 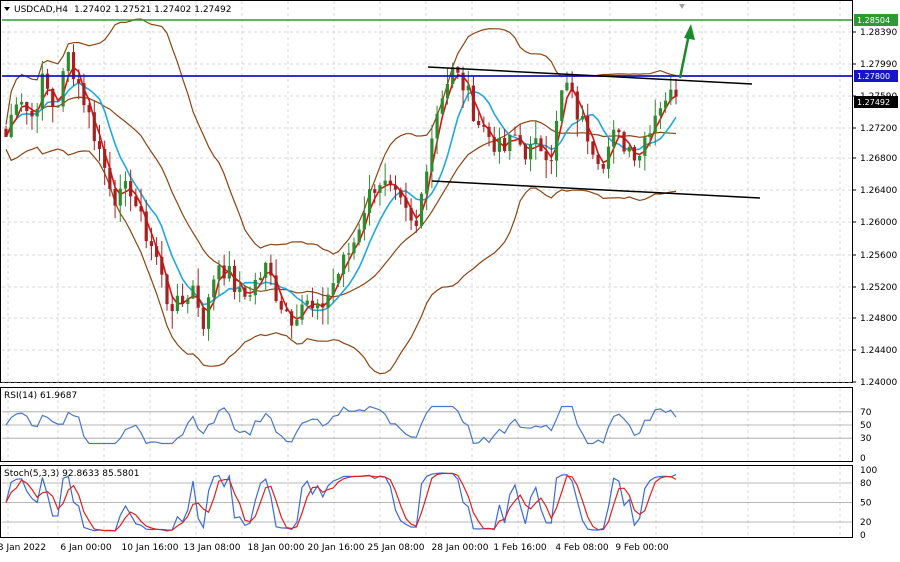 I want to click on lower-trend-line, so click(x=596, y=189).